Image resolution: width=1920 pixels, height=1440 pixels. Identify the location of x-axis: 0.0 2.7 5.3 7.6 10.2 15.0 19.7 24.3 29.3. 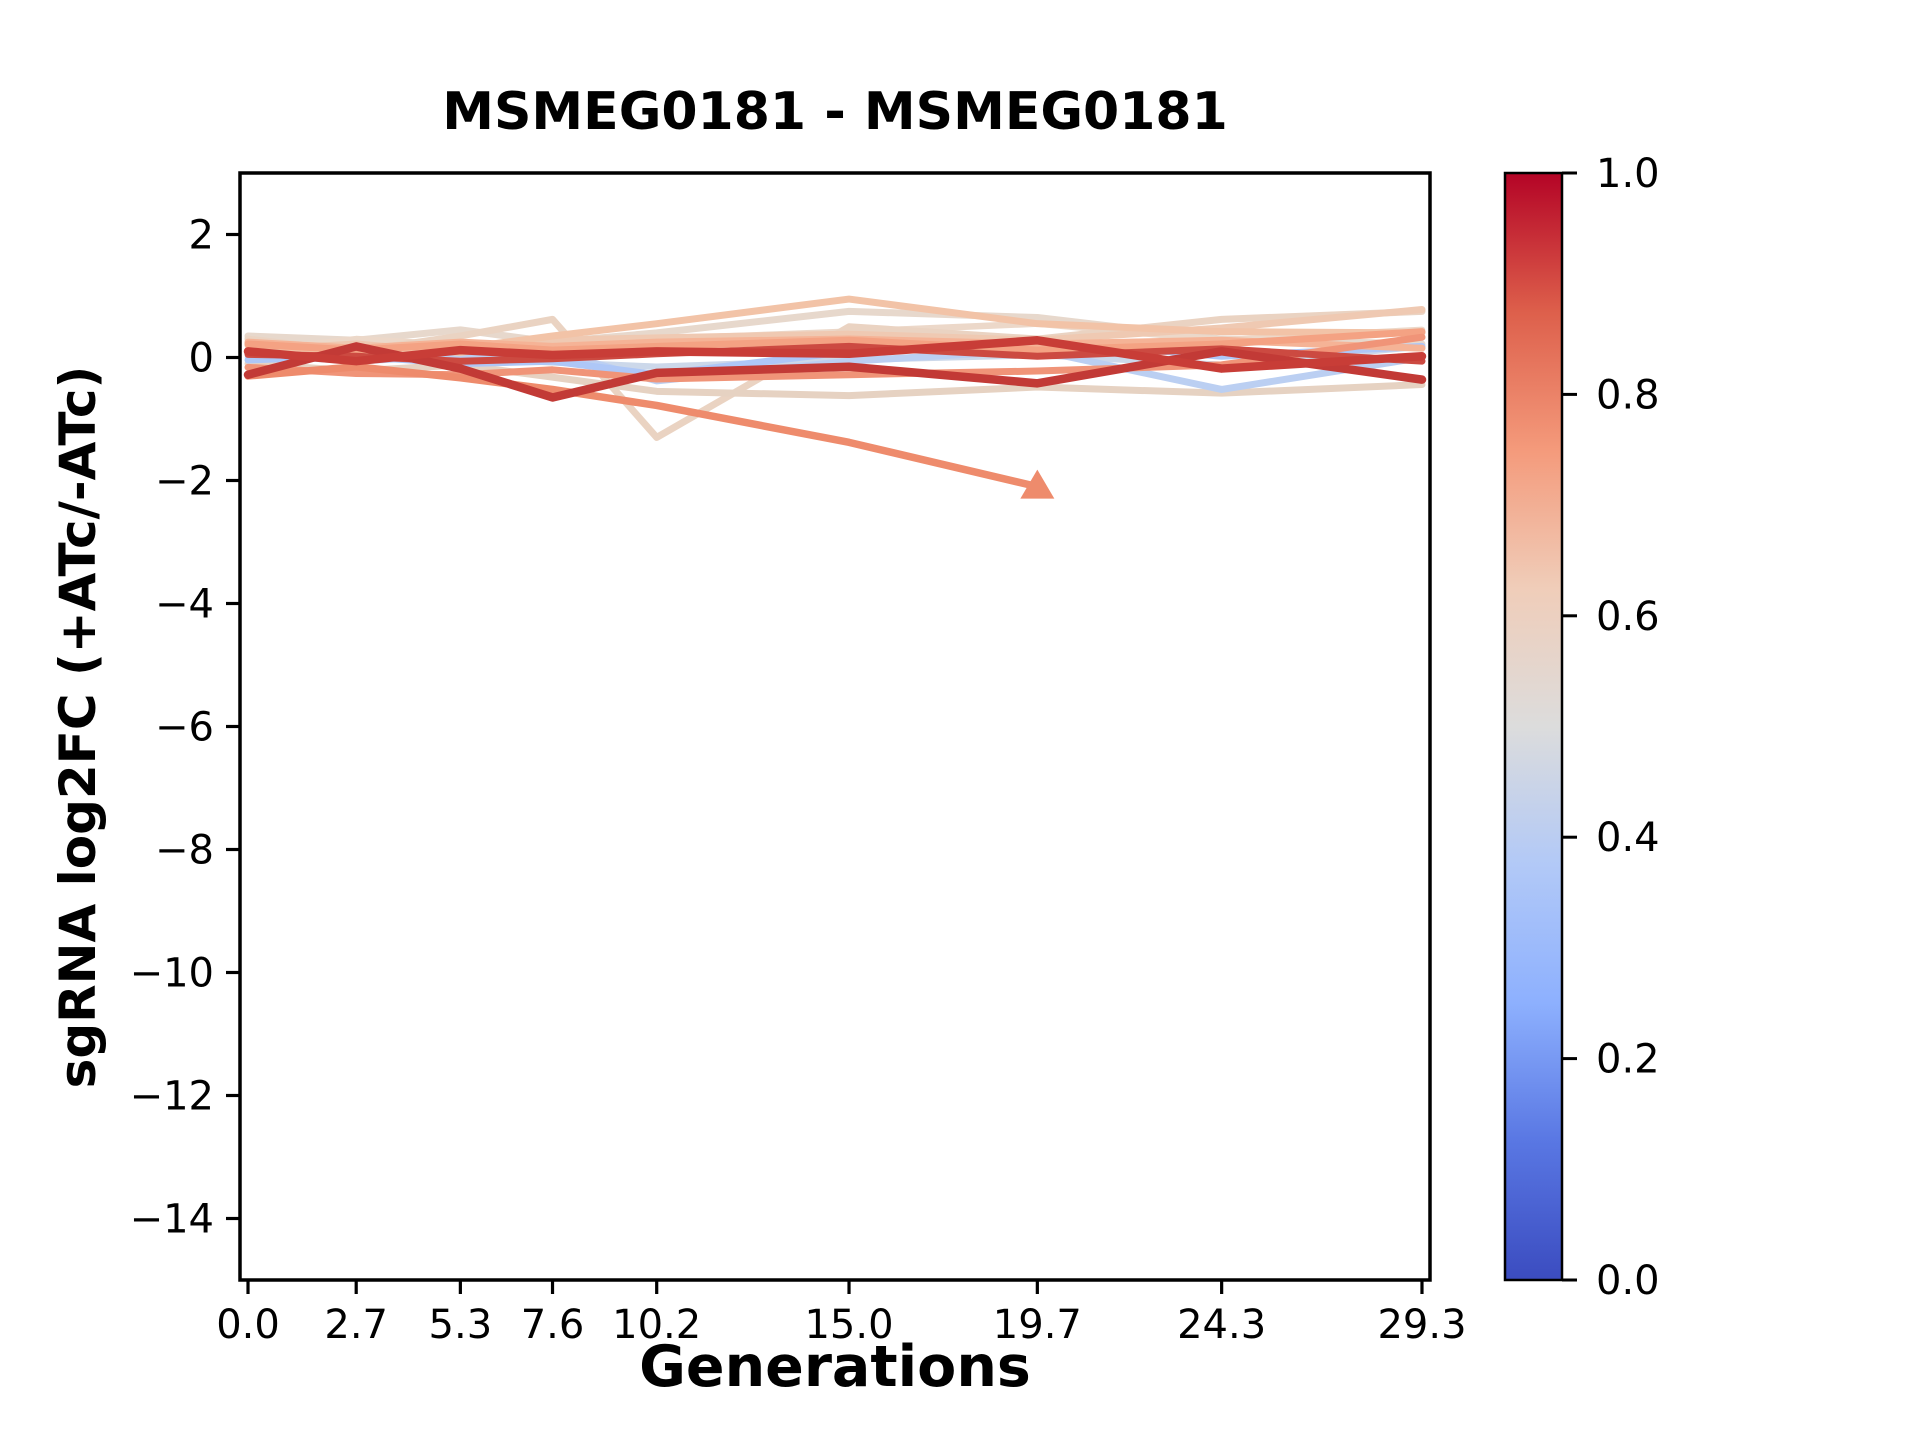
(841, 1314).